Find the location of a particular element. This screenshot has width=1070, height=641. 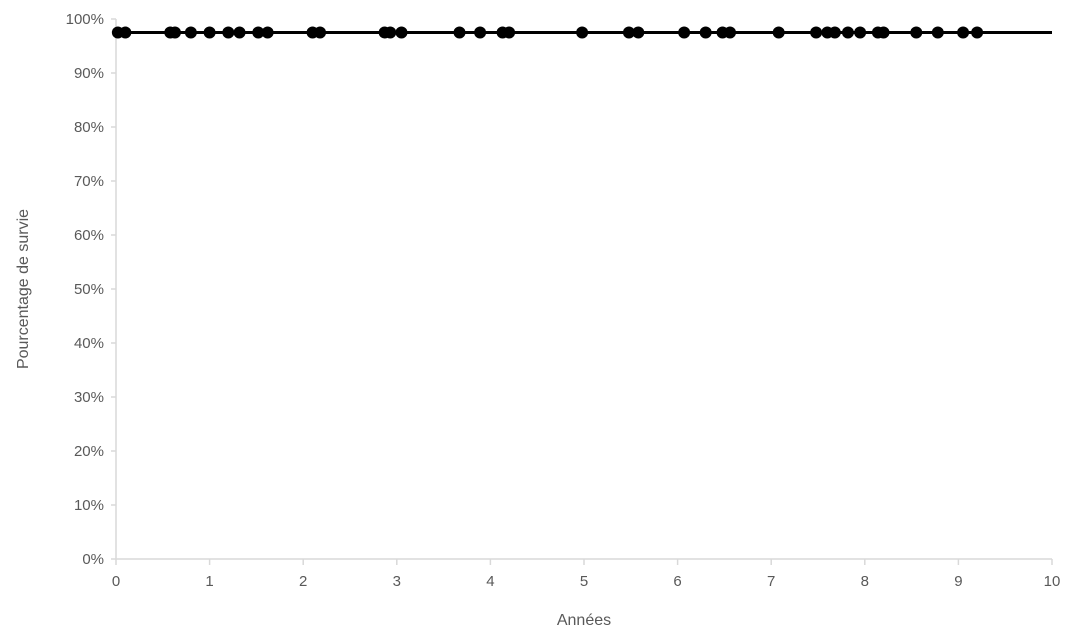

series-layer is located at coordinates (581, 32).